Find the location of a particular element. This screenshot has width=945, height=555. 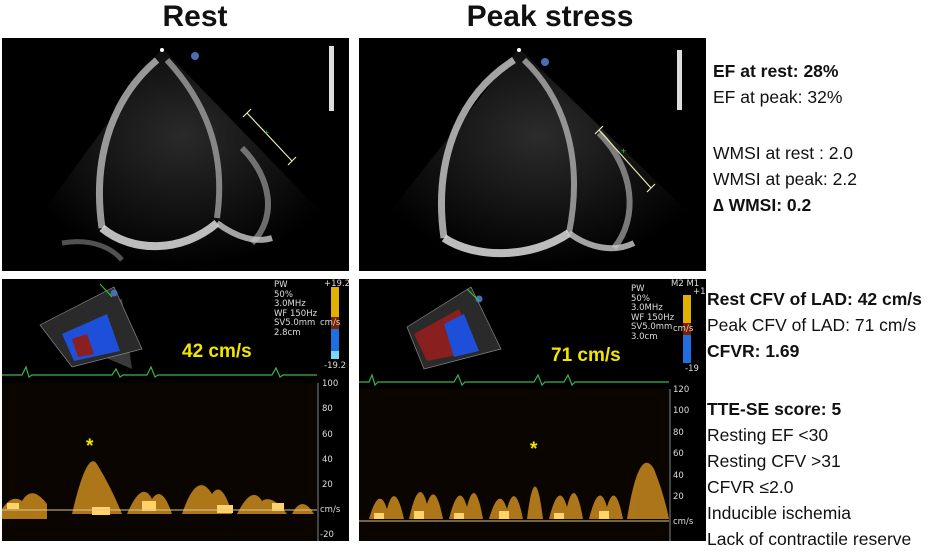

score-item: Lack of contractile reserve is located at coordinates (809, 539).